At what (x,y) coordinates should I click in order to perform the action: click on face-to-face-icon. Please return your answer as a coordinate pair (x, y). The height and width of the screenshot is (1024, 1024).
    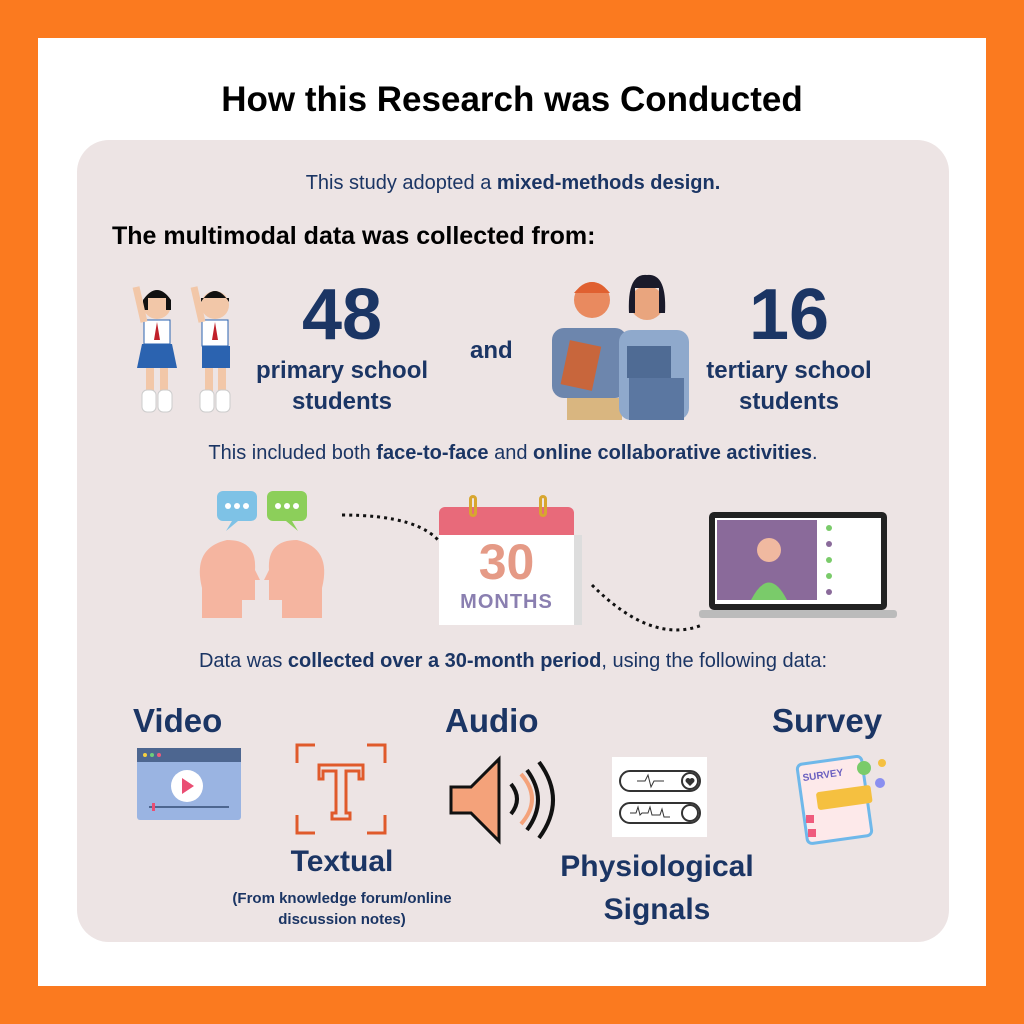
    Looking at the image, I should click on (262, 554).